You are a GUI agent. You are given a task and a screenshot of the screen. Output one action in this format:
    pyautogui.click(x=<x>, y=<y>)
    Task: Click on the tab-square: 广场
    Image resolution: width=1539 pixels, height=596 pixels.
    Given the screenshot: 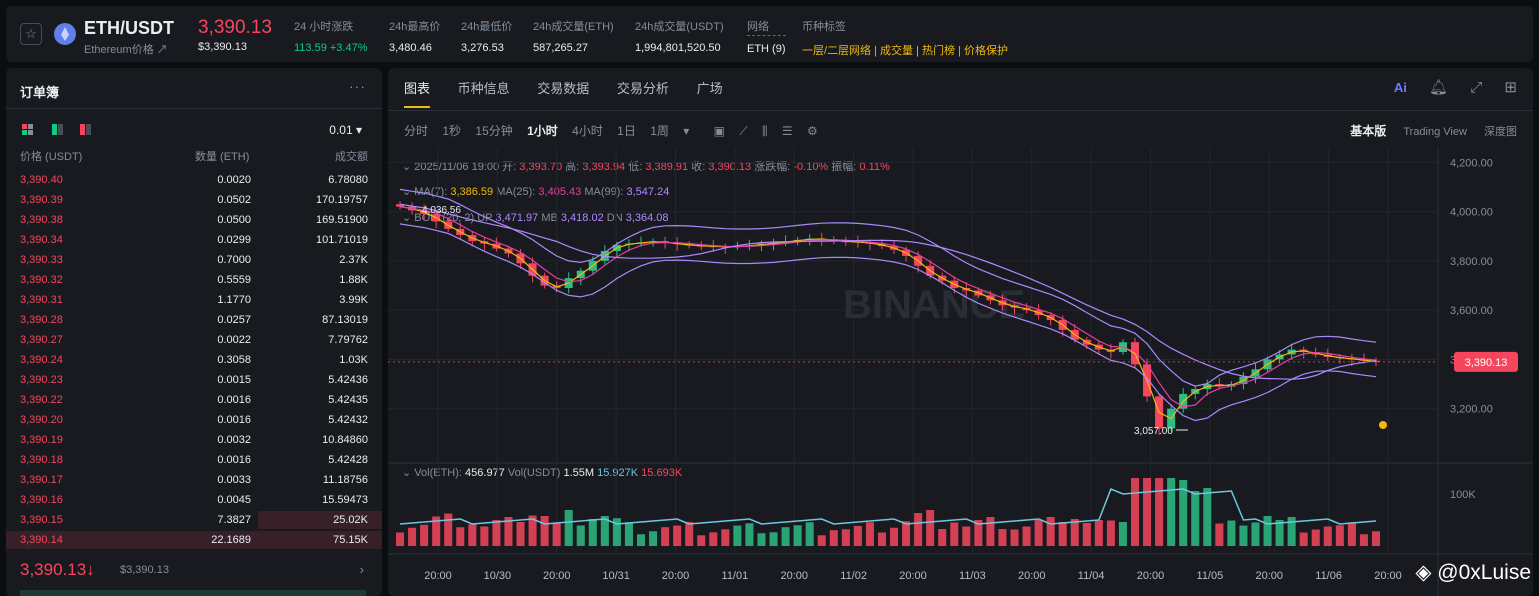 What is the action you would take?
    pyautogui.click(x=709, y=88)
    